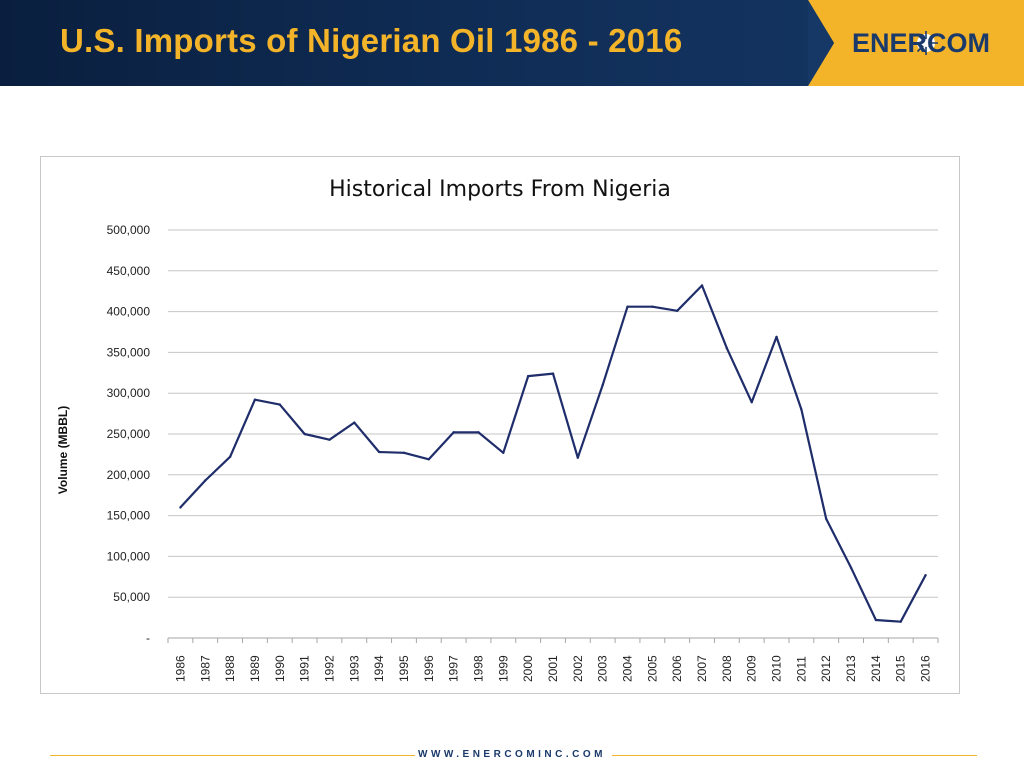 The height and width of the screenshot is (765, 1024). What do you see at coordinates (305, 668) in the screenshot?
I see `x-tick-label: 1991` at bounding box center [305, 668].